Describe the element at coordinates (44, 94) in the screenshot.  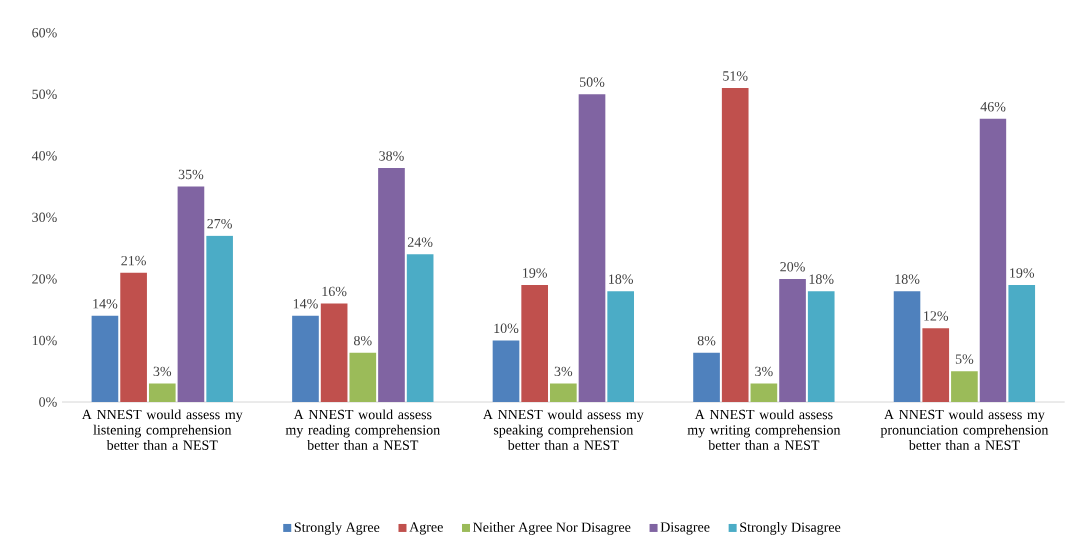
I see `y-tick-label: 50%` at that location.